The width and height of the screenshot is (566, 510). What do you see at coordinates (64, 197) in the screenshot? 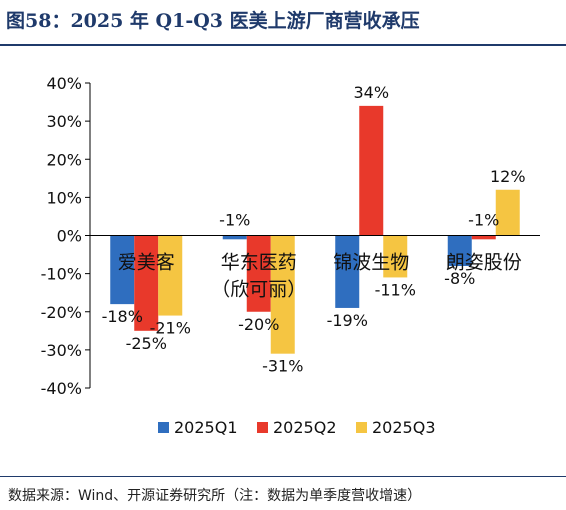
I see `y-tick-label: 10%` at bounding box center [64, 197].